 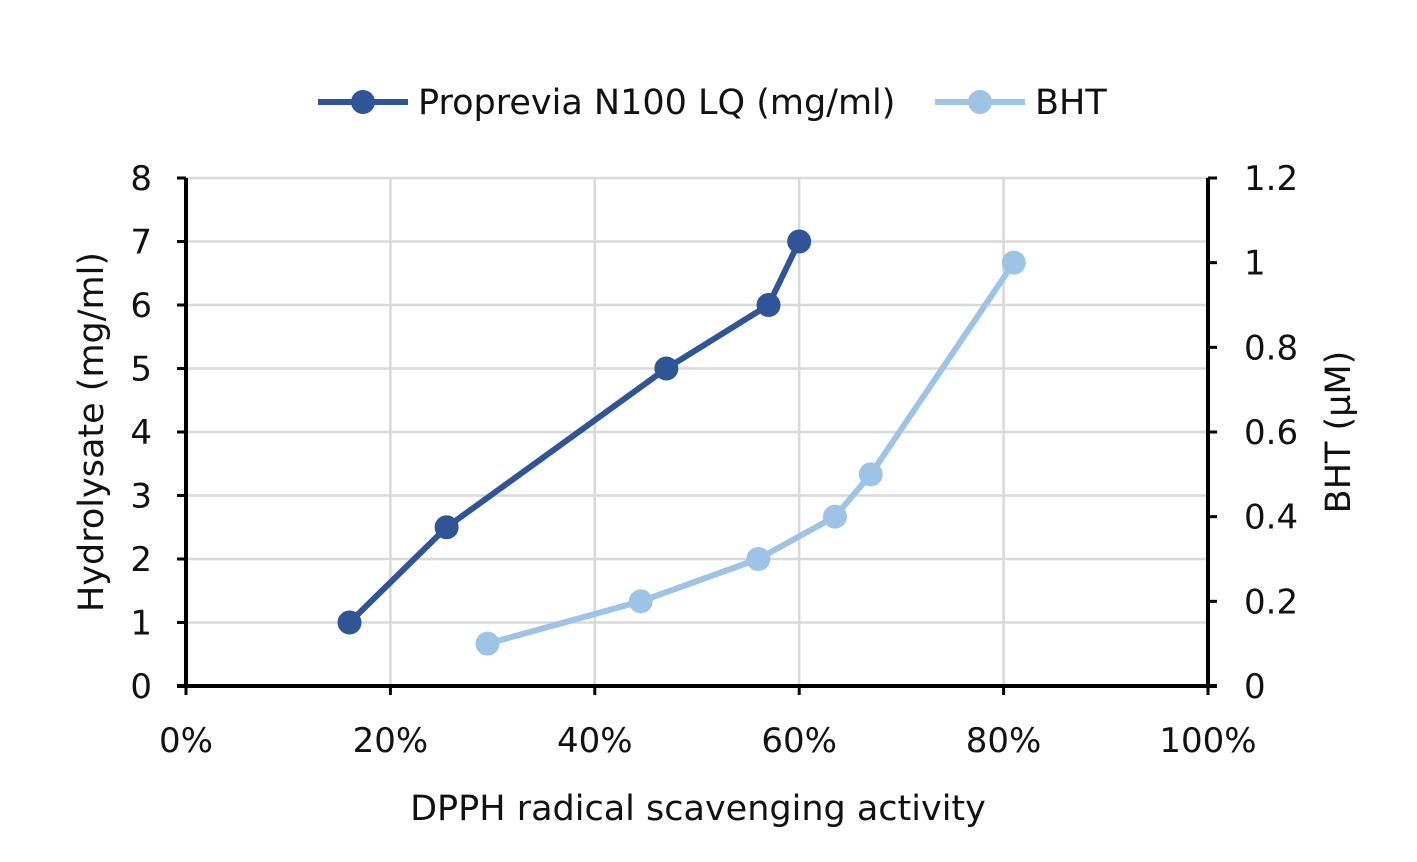 I want to click on x-tick-label: 100%, so click(x=1207, y=741).